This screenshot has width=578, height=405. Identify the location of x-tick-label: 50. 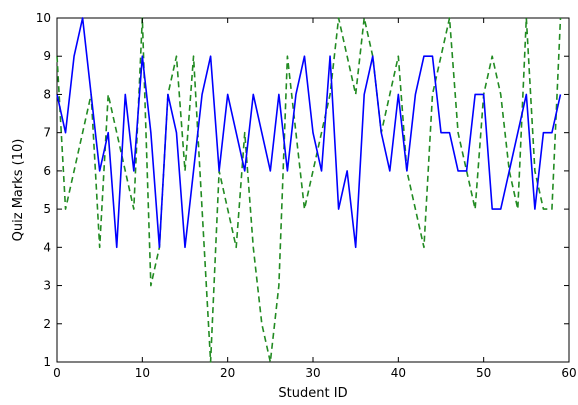
(483, 373).